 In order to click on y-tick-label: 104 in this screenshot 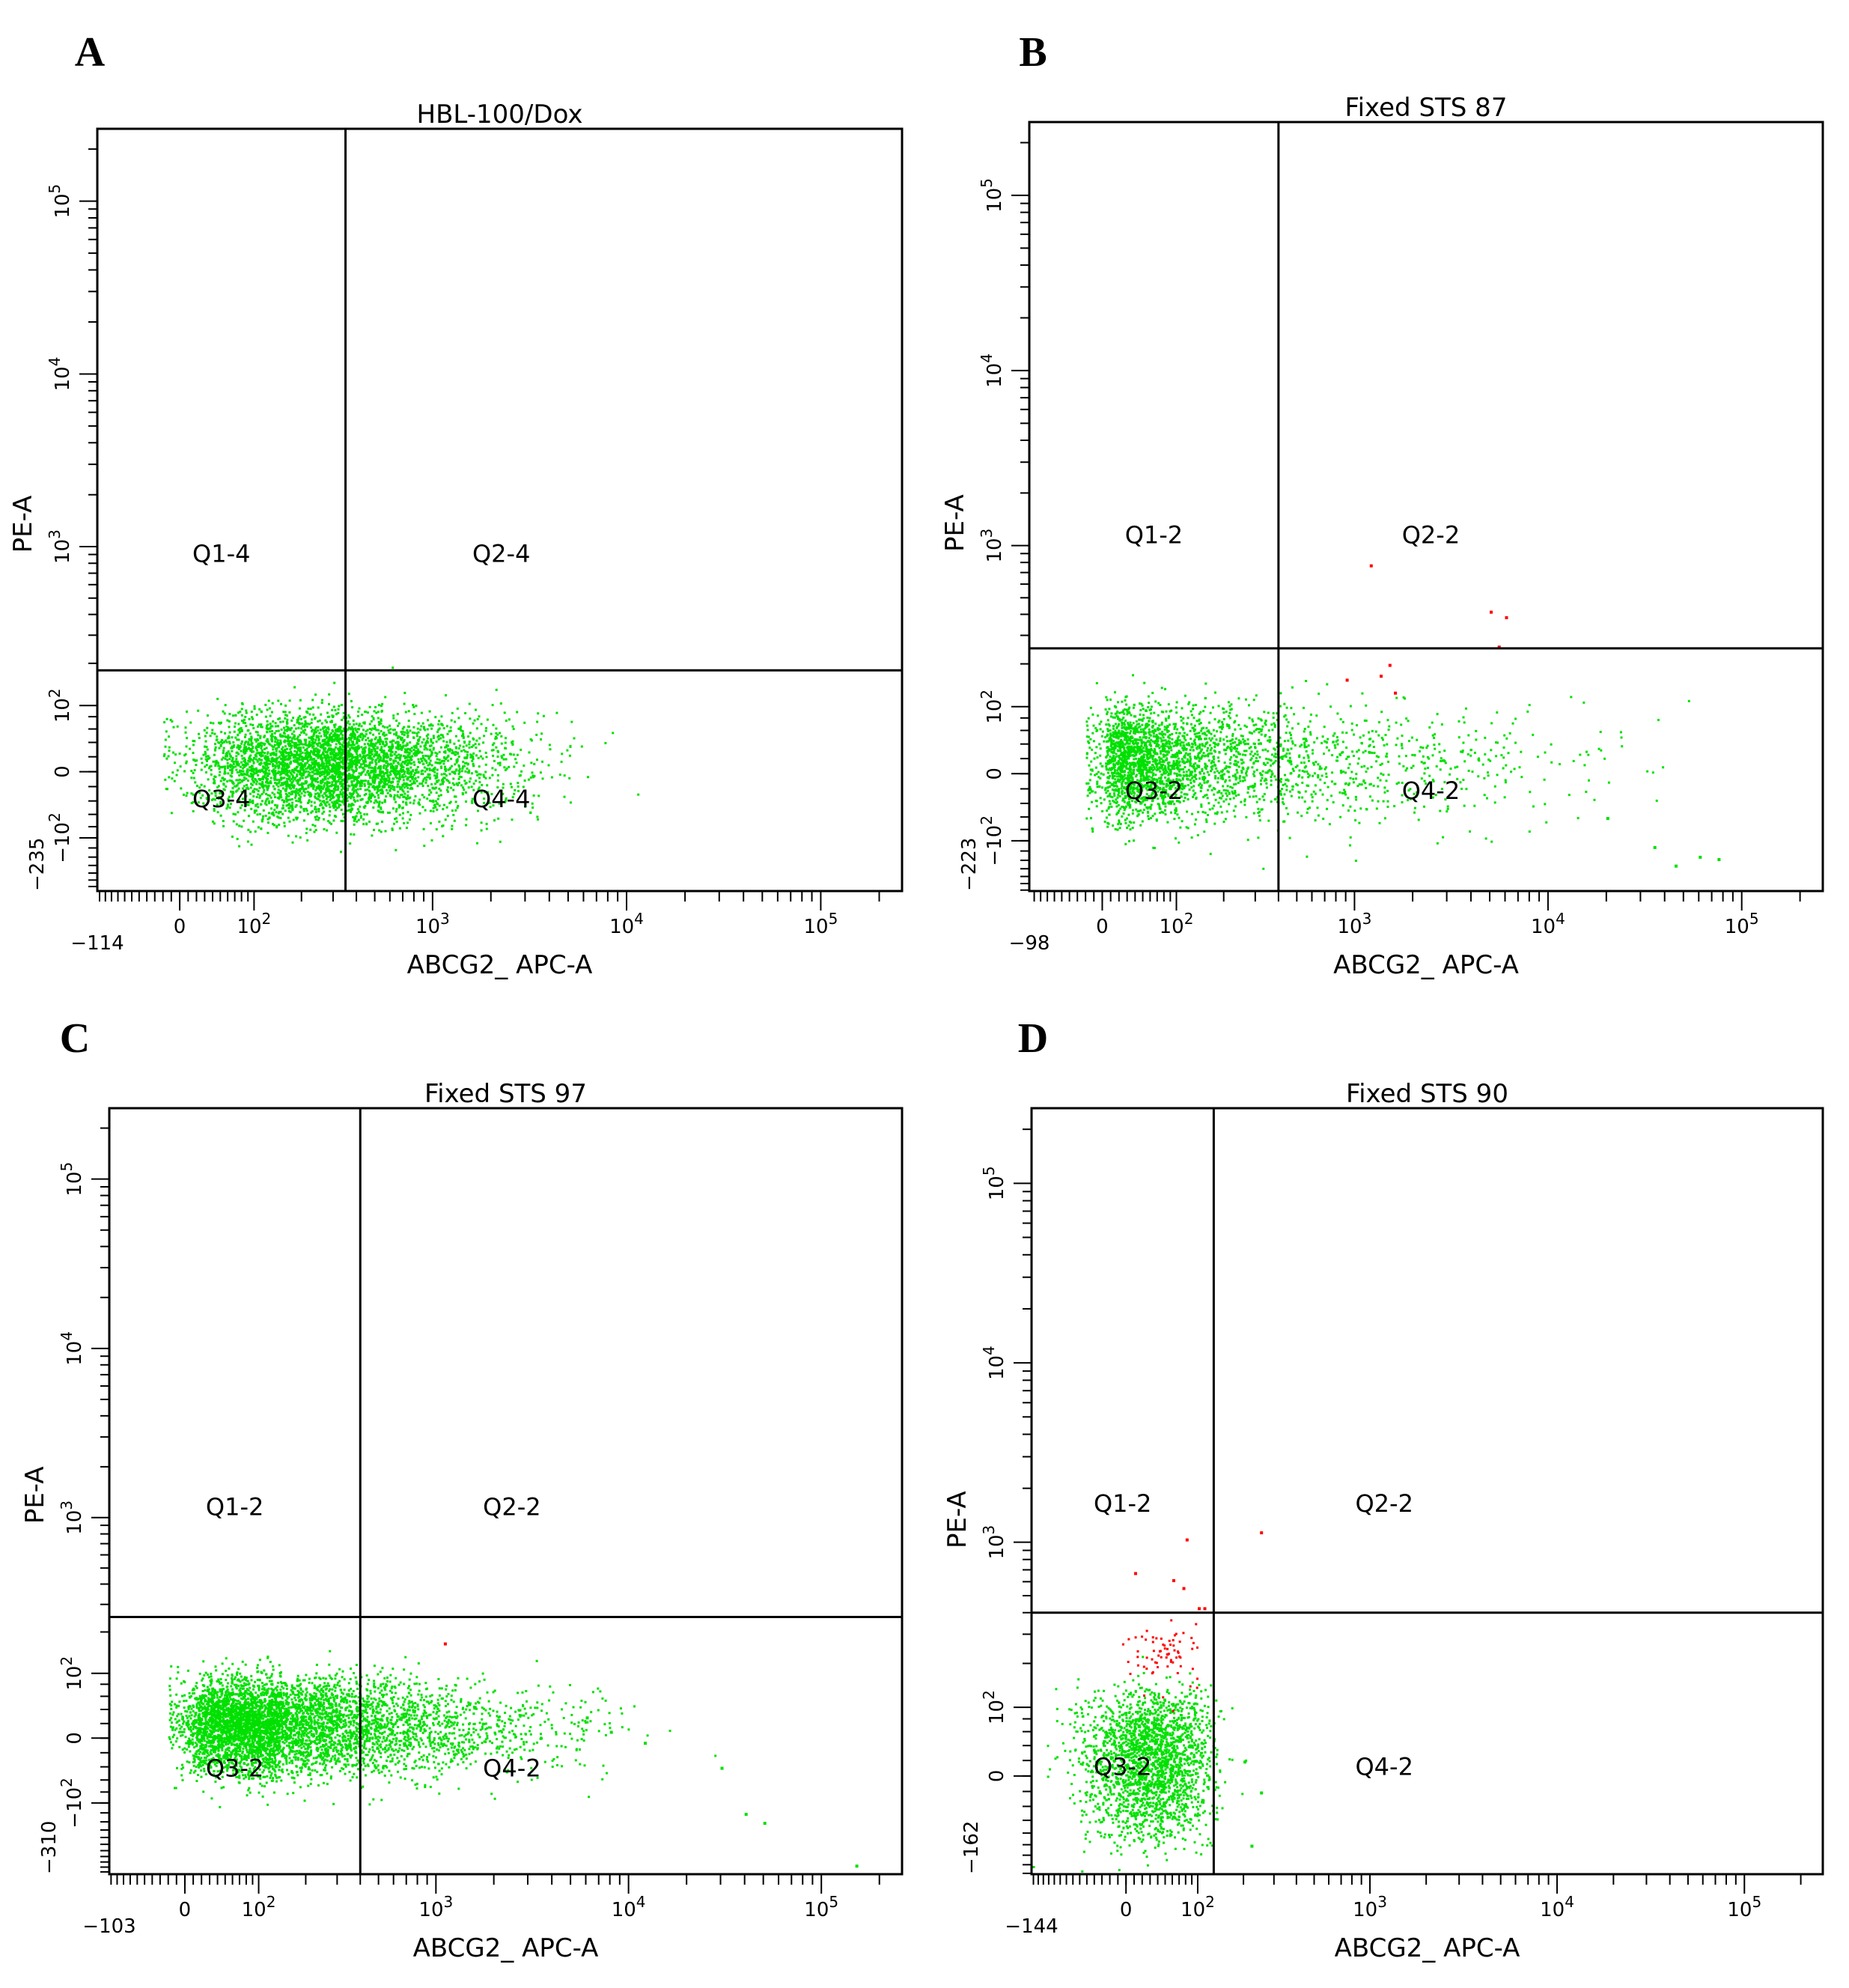, I will do `click(60, 374)`.